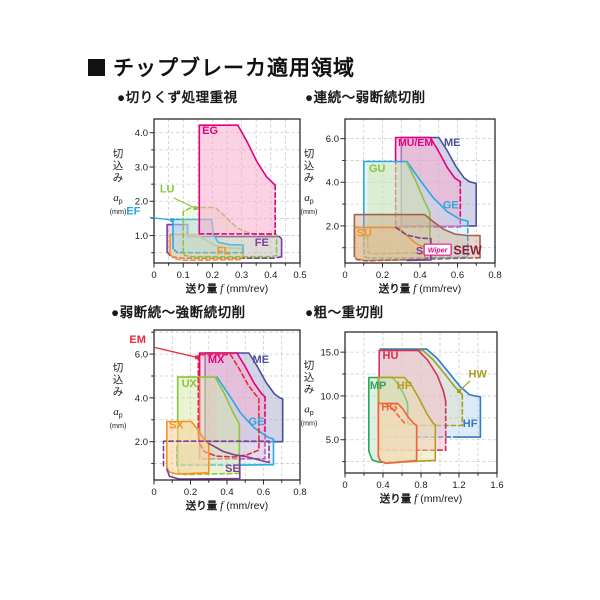 Image resolution: width=600 pixels, height=600 pixels. What do you see at coordinates (167, 189) in the screenshot?
I see `label-LU: LU` at bounding box center [167, 189].